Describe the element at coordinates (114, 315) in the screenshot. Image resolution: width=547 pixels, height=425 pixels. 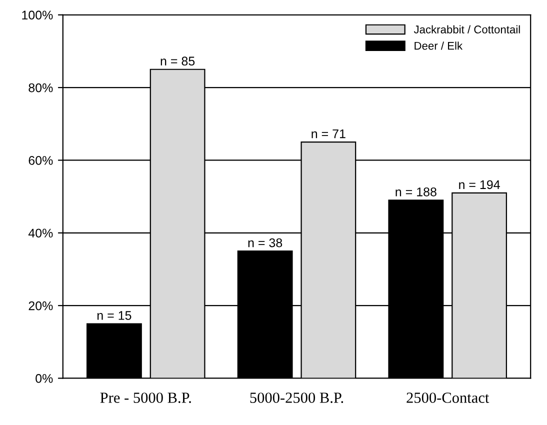
I see `annotation: n = 15` at that location.